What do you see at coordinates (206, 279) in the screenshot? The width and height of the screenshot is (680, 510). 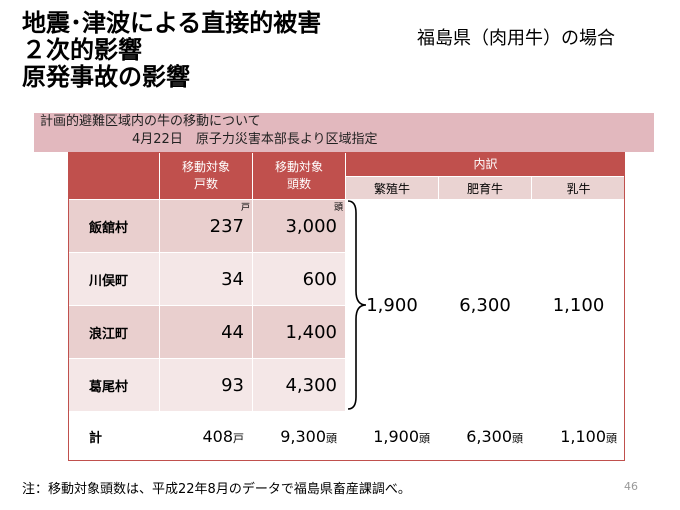 I see `row-households: 34` at bounding box center [206, 279].